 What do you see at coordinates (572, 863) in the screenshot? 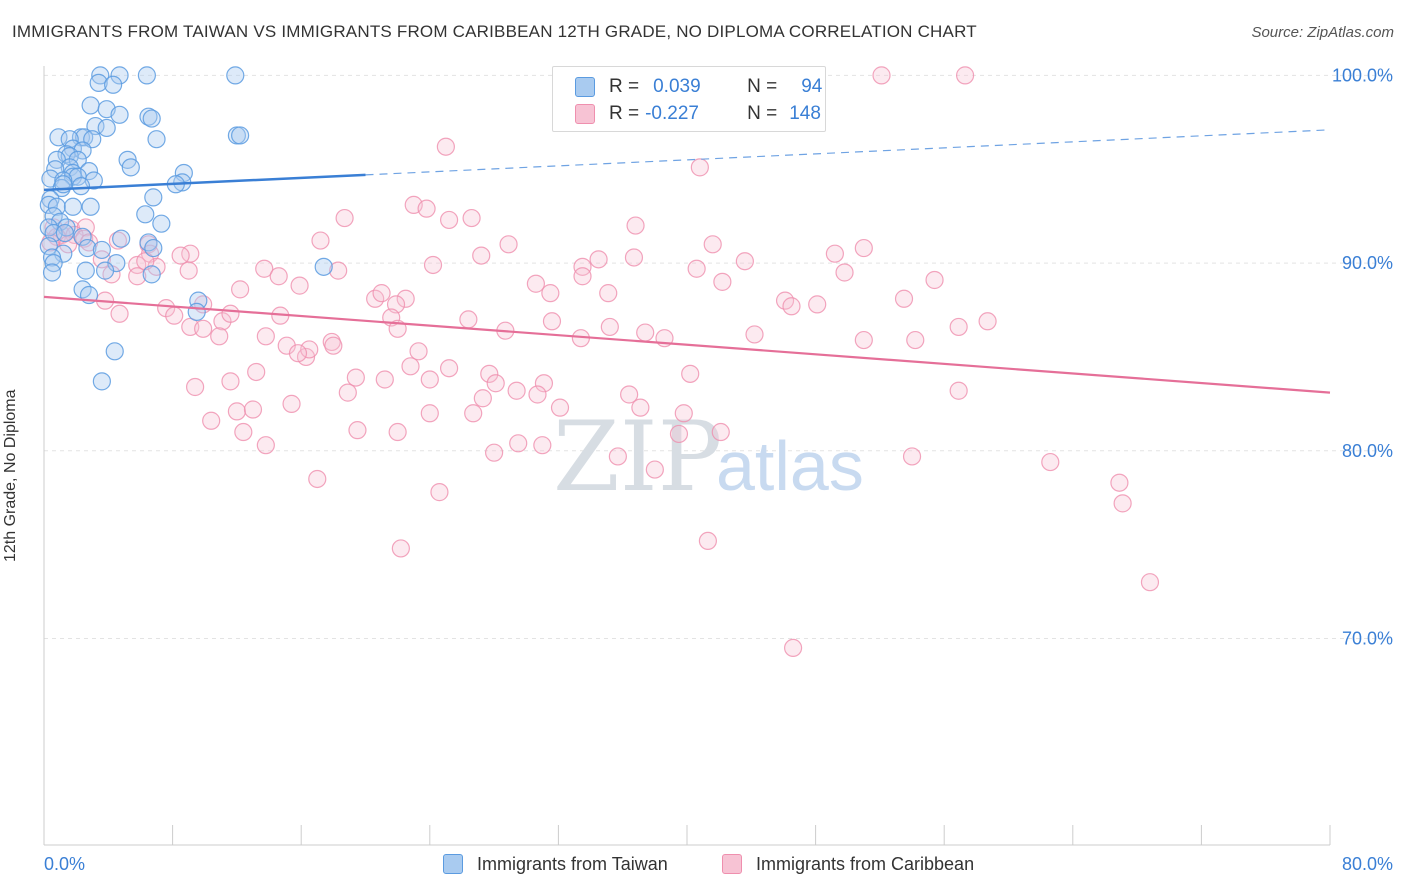
I see `legend-label-taiwan: Immigrants from Taiwan` at bounding box center [572, 863].